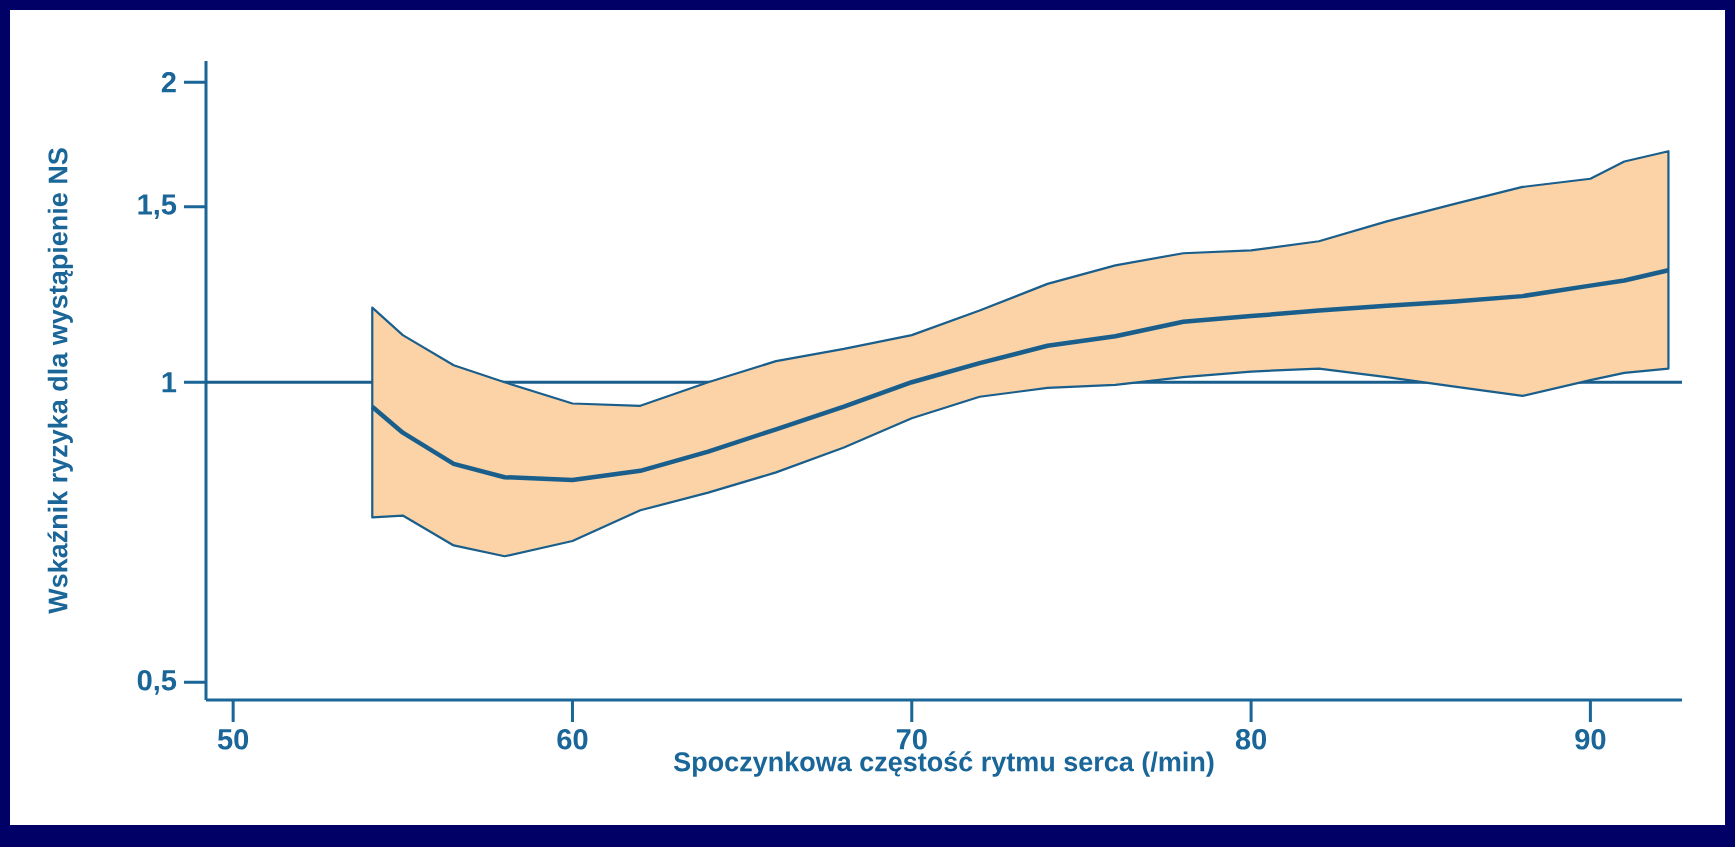 This screenshot has height=847, width=1735. I want to click on y-tick-label: 1, so click(169, 382).